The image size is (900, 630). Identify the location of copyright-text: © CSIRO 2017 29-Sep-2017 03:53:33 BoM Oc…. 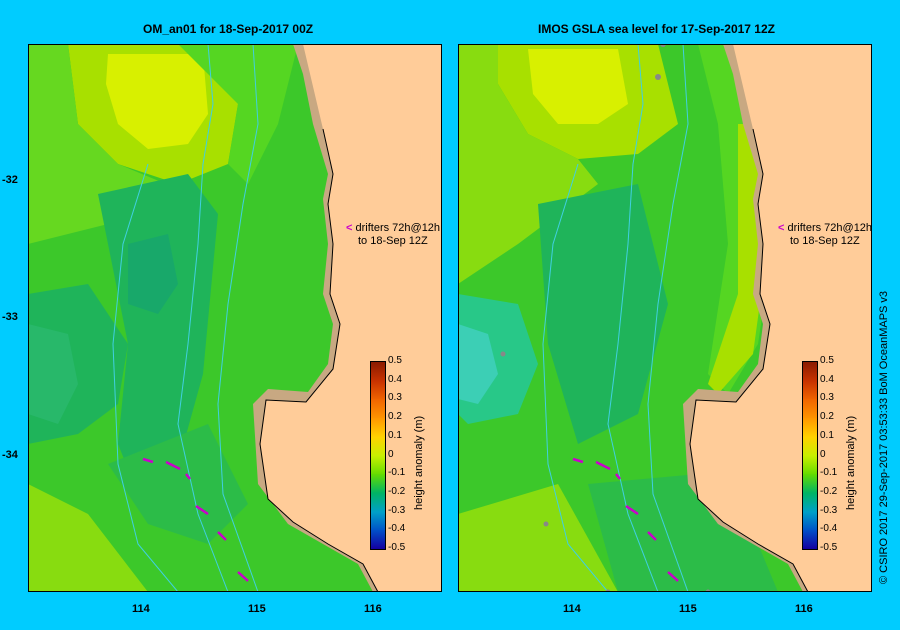
(884, 437).